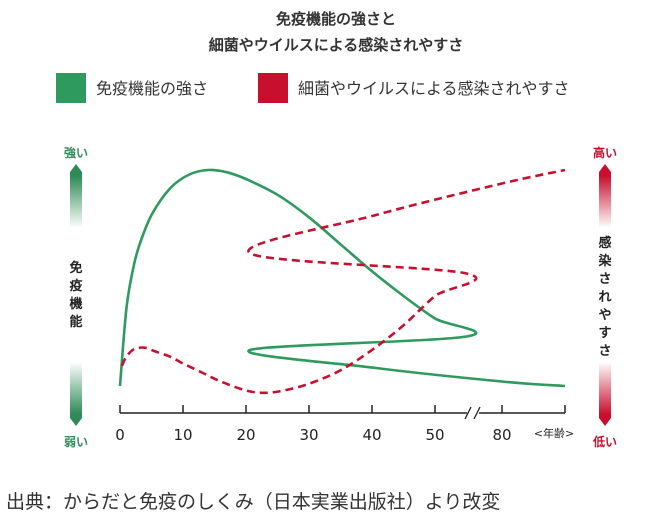  What do you see at coordinates (344, 424) in the screenshot?
I see `x-axis: <年齢> 0 10 20 30 40 50 80` at bounding box center [344, 424].